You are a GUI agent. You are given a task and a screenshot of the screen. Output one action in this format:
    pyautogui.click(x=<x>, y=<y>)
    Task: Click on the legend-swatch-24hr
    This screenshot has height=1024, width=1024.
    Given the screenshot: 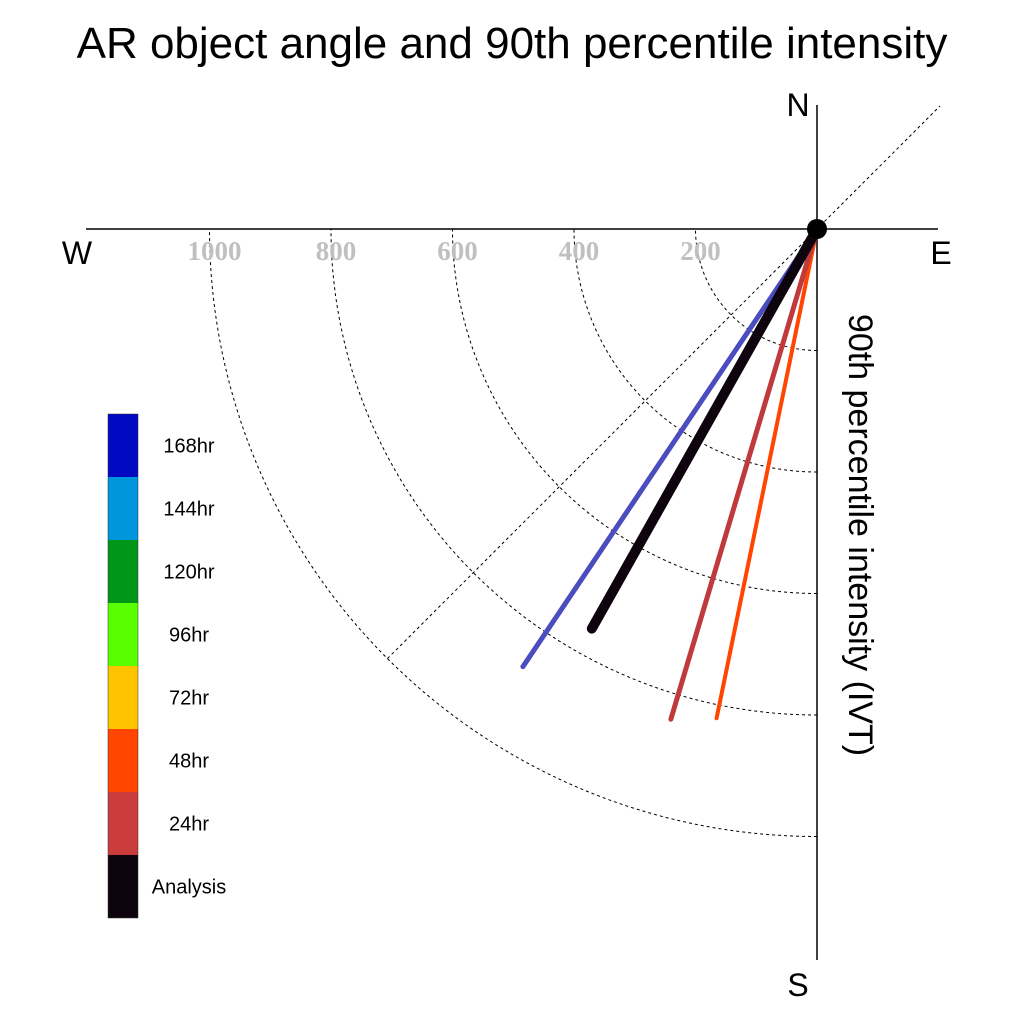 What is the action you would take?
    pyautogui.click(x=123, y=823)
    